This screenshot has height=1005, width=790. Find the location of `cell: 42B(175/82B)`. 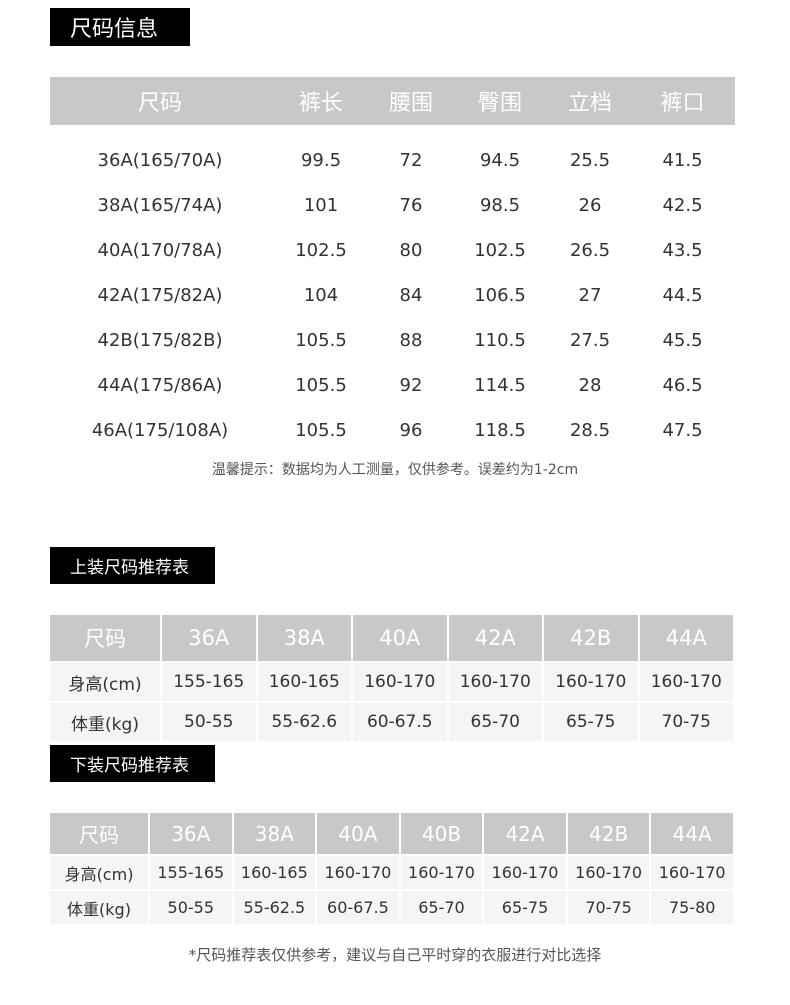

cell: 42B(175/82B) is located at coordinates (160, 340).